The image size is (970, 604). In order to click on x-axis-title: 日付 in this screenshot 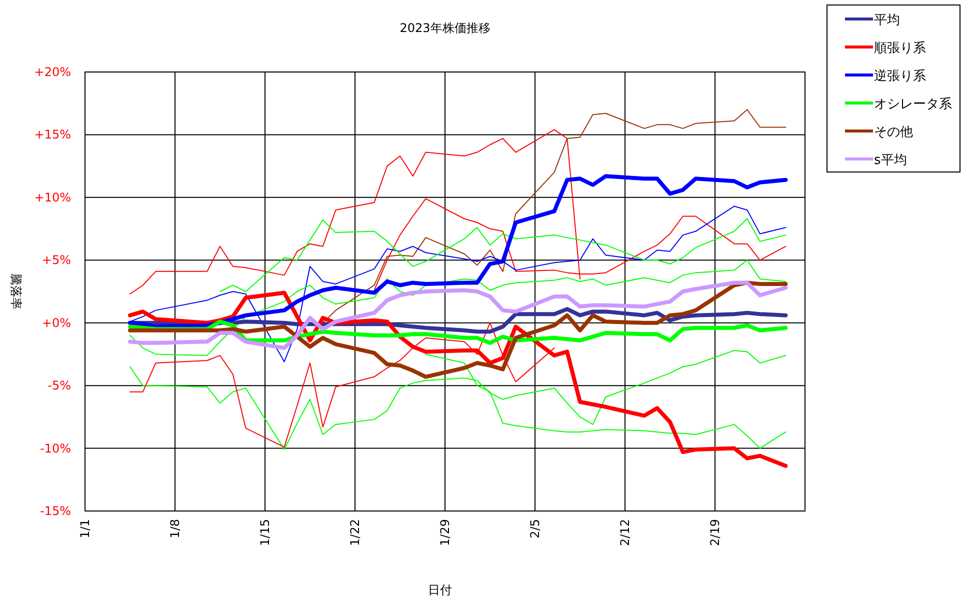, I will do `click(440, 590)`.